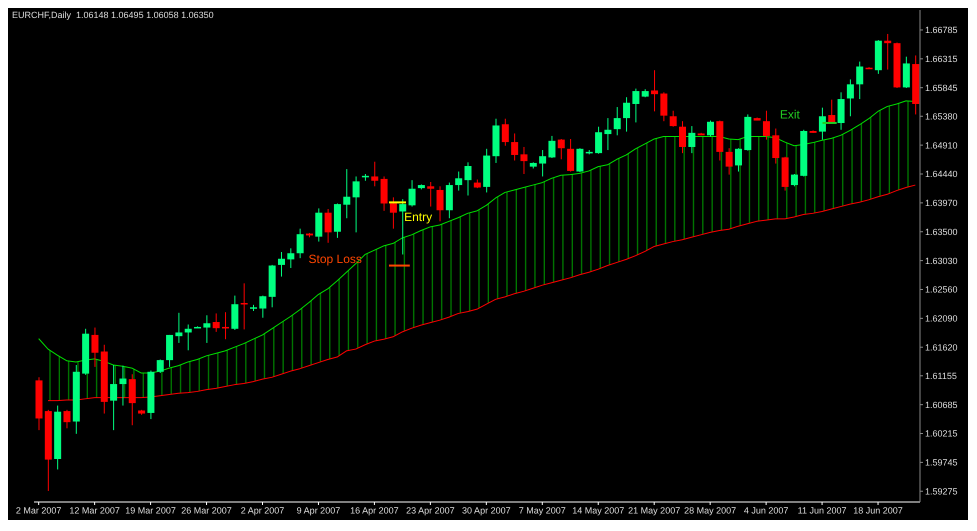  I want to click on x-tick-label: 23 Apr 2007, so click(430, 510).